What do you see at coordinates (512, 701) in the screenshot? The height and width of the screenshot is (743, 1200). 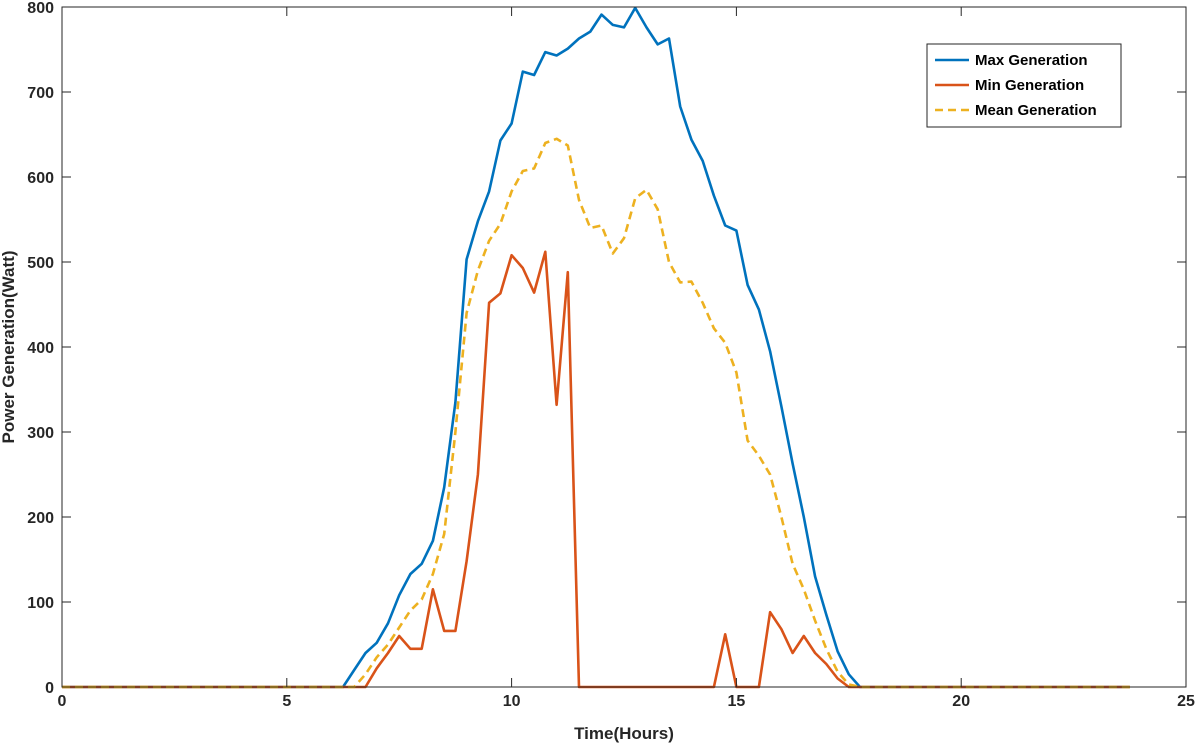 I see `x-tick-label: 10` at bounding box center [512, 701].